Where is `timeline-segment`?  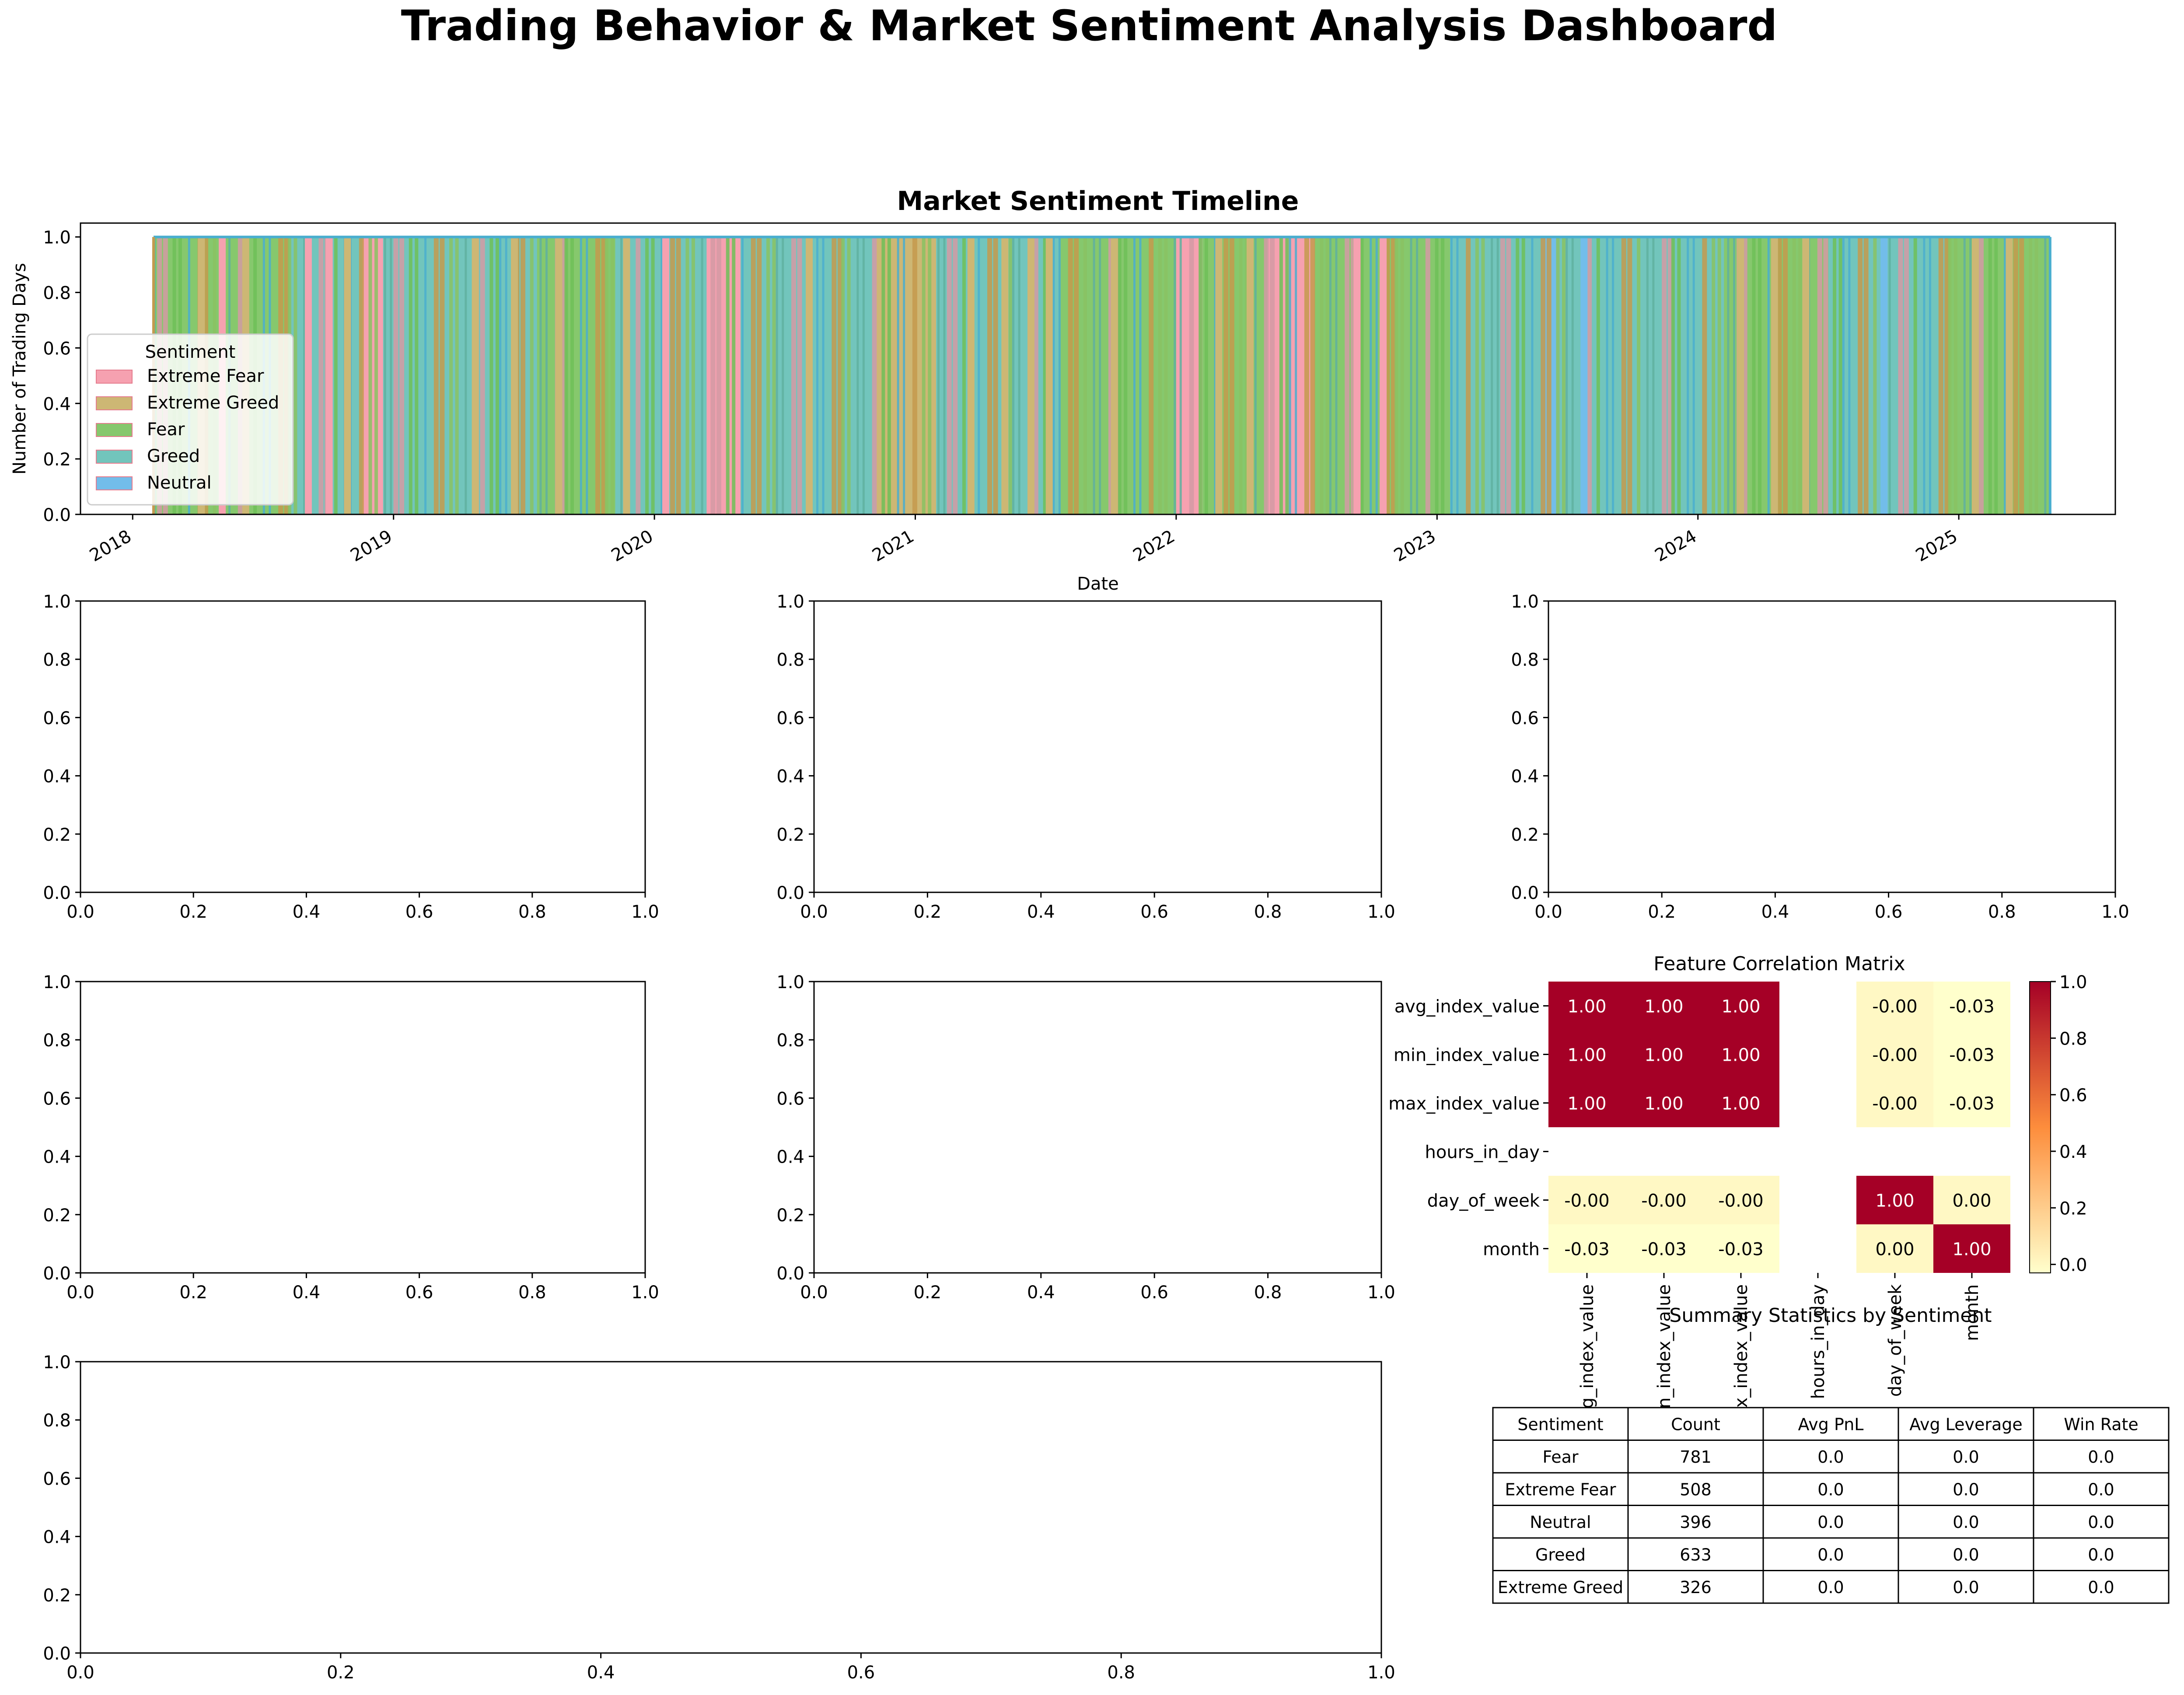 timeline-segment is located at coordinates (1998, 375).